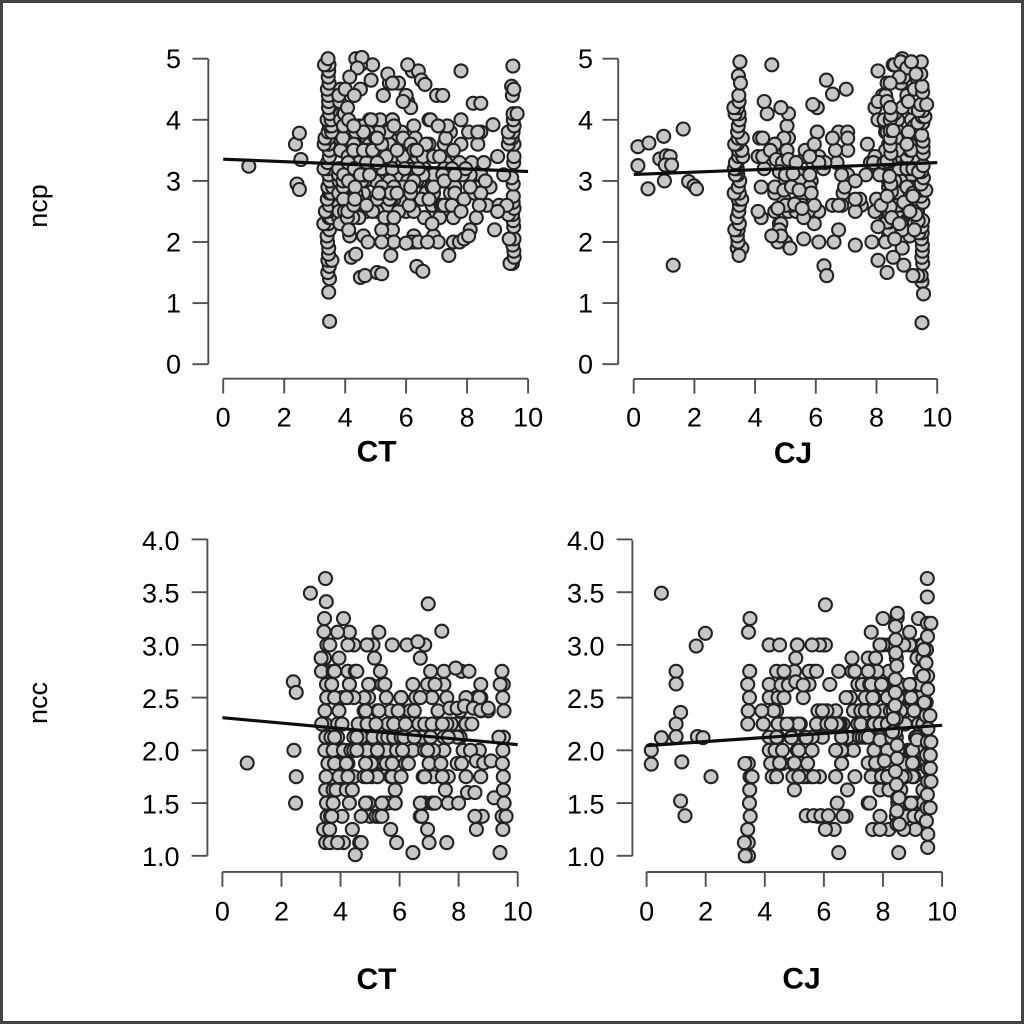 This screenshot has height=1029, width=1024. I want to click on svg-text: ncp, so click(38, 206).